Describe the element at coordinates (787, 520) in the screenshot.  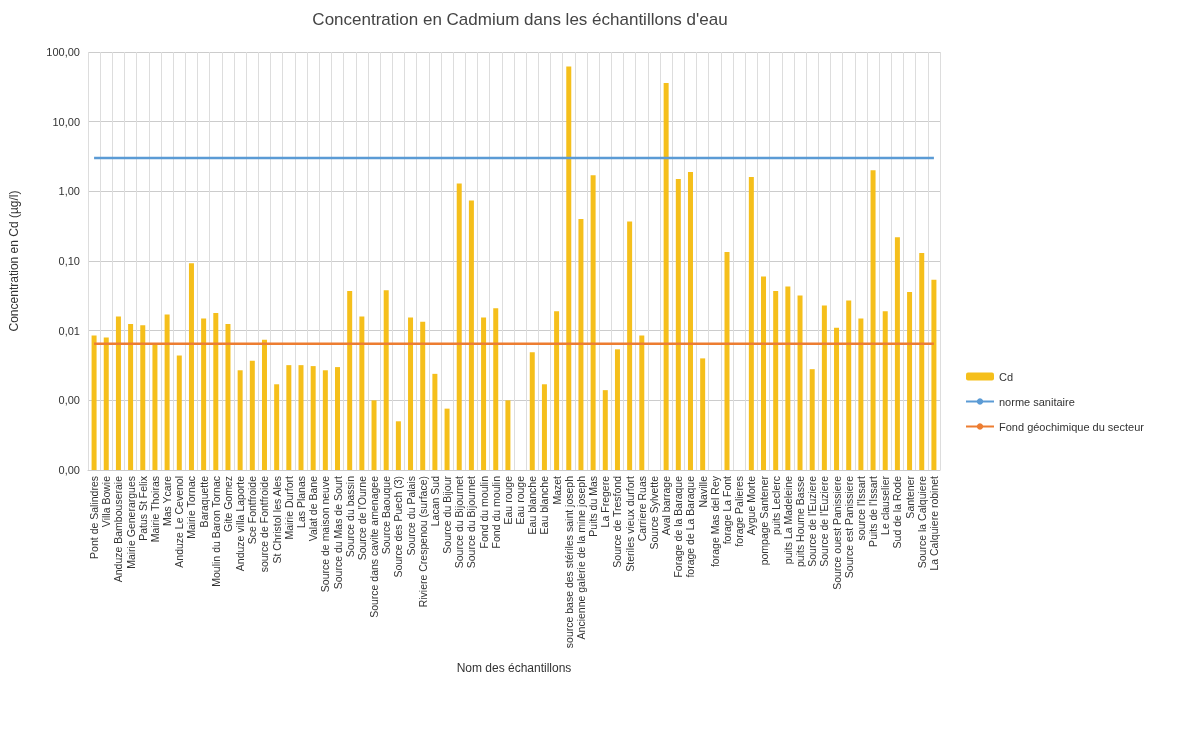
I see `x-tick-label: puits La Madeleine` at that location.